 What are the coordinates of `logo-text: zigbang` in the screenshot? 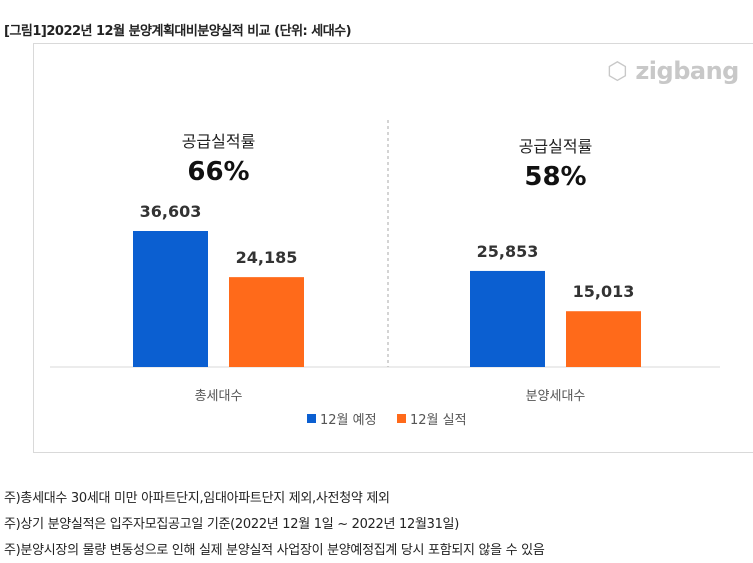 It's located at (687, 71).